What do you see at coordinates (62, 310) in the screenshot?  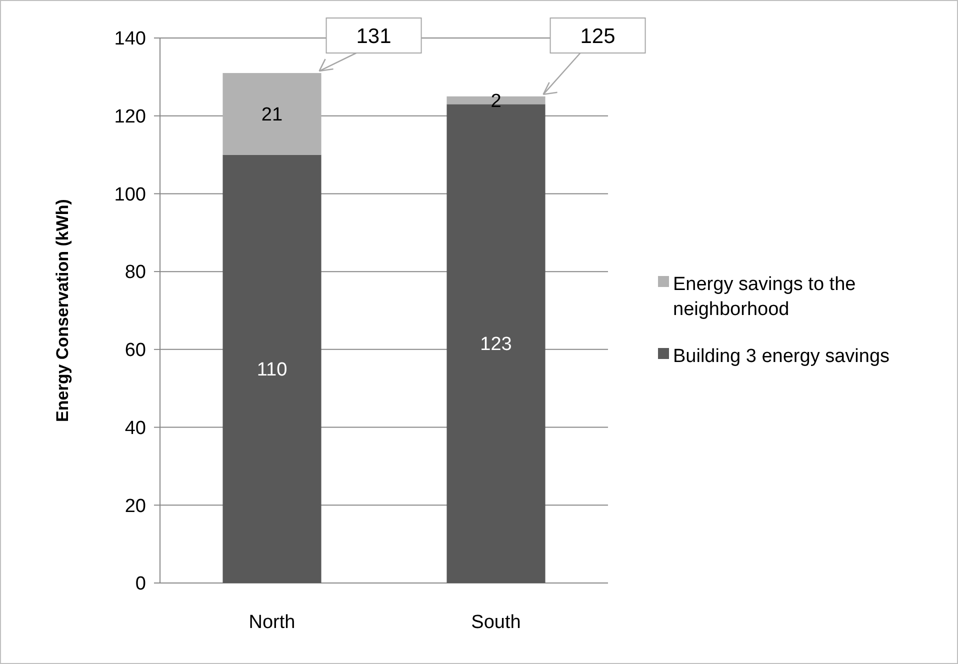 I see `y-axis-title: Energy Conservation (kWh)` at bounding box center [62, 310].